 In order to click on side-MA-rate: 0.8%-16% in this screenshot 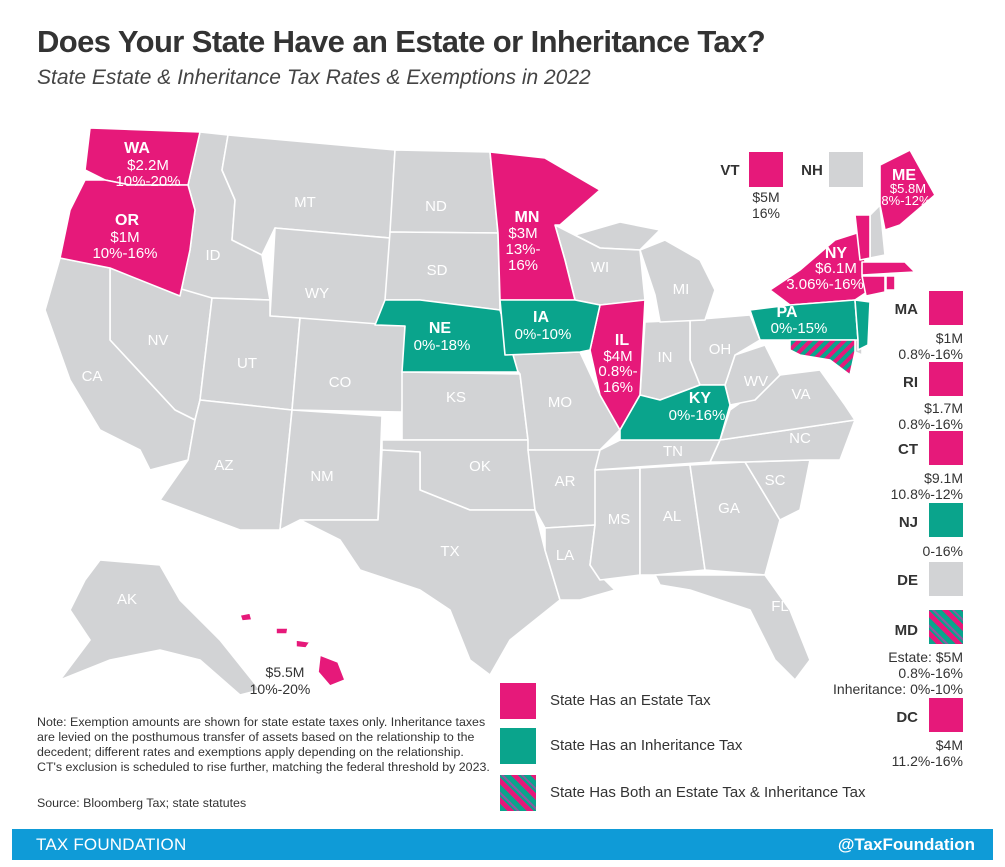, I will do `click(930, 354)`.